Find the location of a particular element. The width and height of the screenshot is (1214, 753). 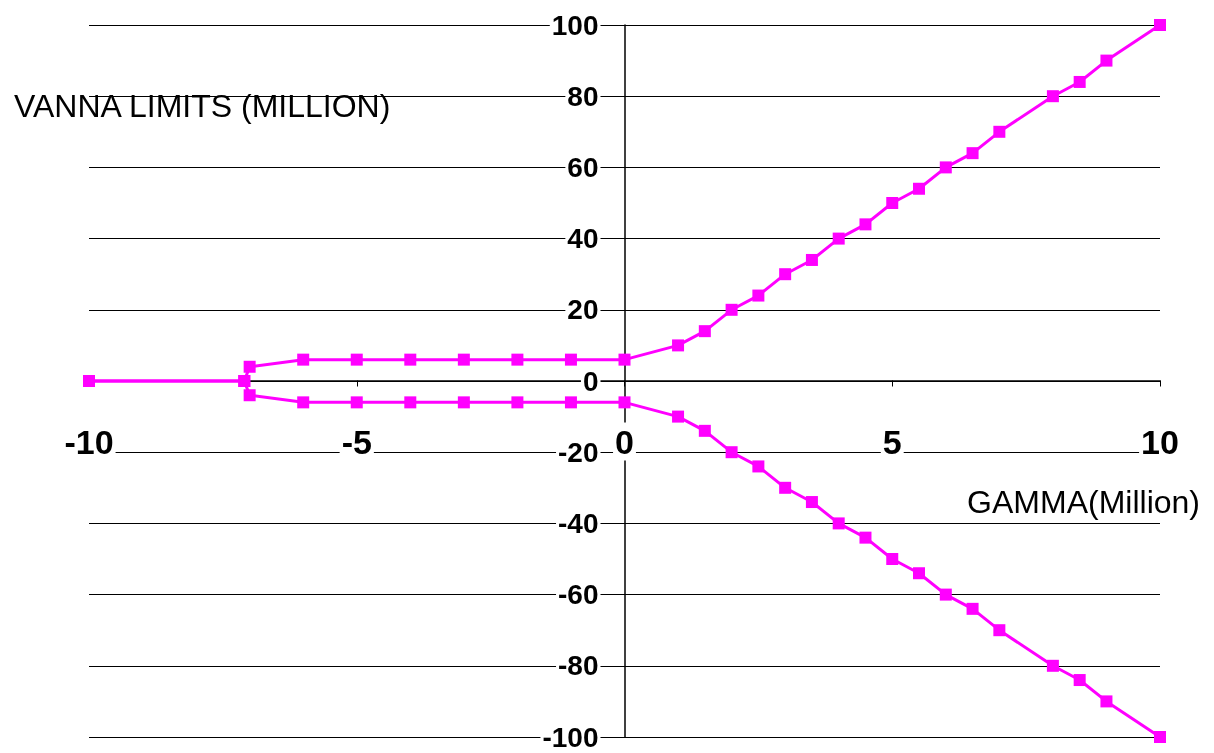

y-tick-label: 60 is located at coordinates (583, 167).